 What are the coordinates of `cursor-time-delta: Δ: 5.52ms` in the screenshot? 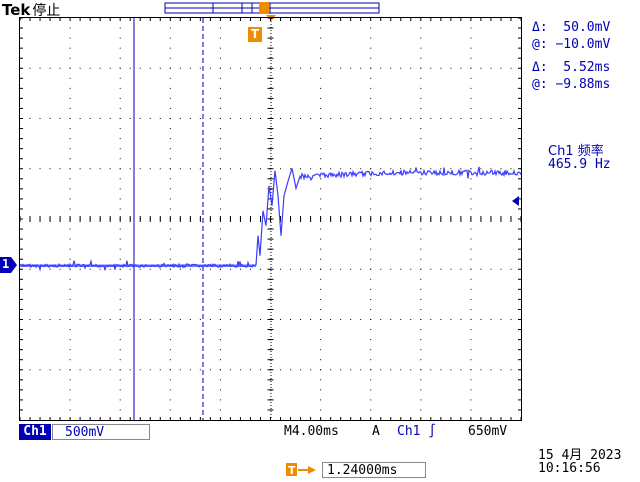 It's located at (571, 67).